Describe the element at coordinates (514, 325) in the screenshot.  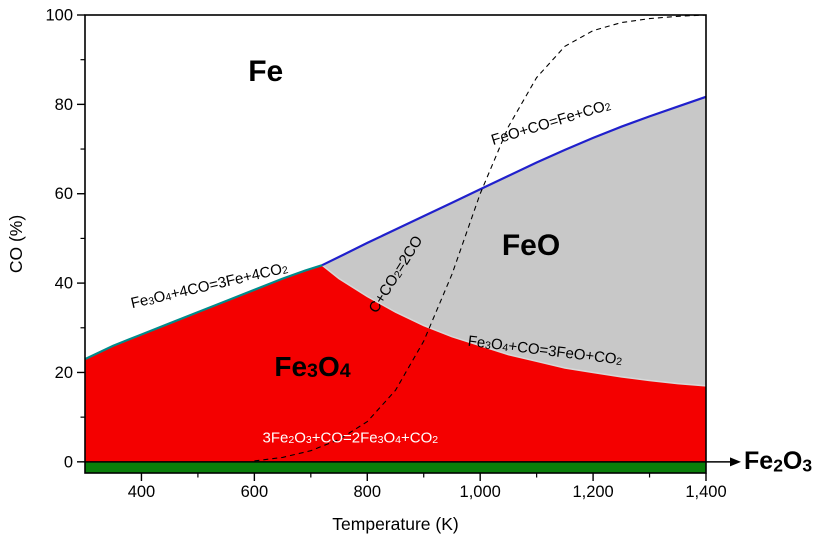
I see `curve-fe3o4-feo-boundary` at that location.